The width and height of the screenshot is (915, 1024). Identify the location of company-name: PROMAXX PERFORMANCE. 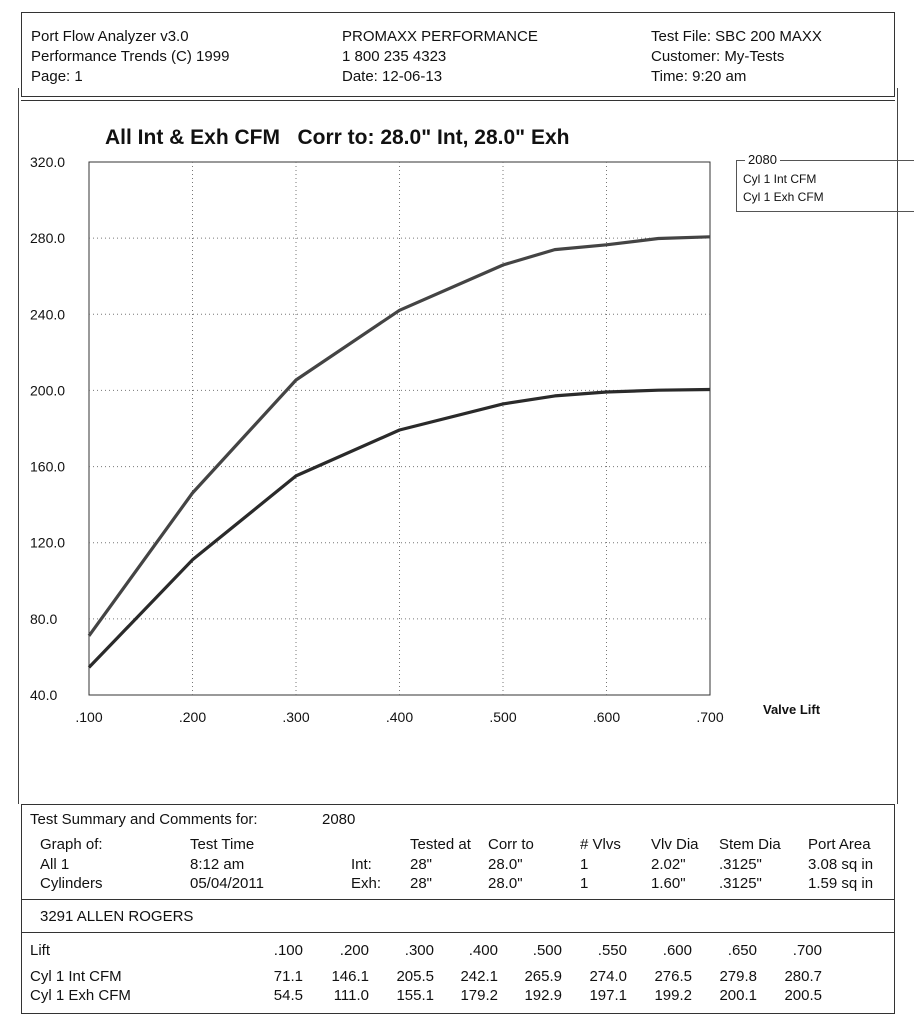
(440, 36).